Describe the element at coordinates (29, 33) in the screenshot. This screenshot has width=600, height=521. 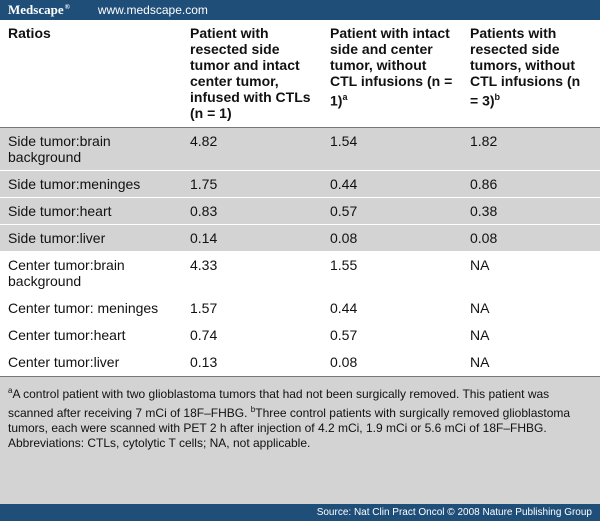
I see `header-ratios: Ratios` at that location.